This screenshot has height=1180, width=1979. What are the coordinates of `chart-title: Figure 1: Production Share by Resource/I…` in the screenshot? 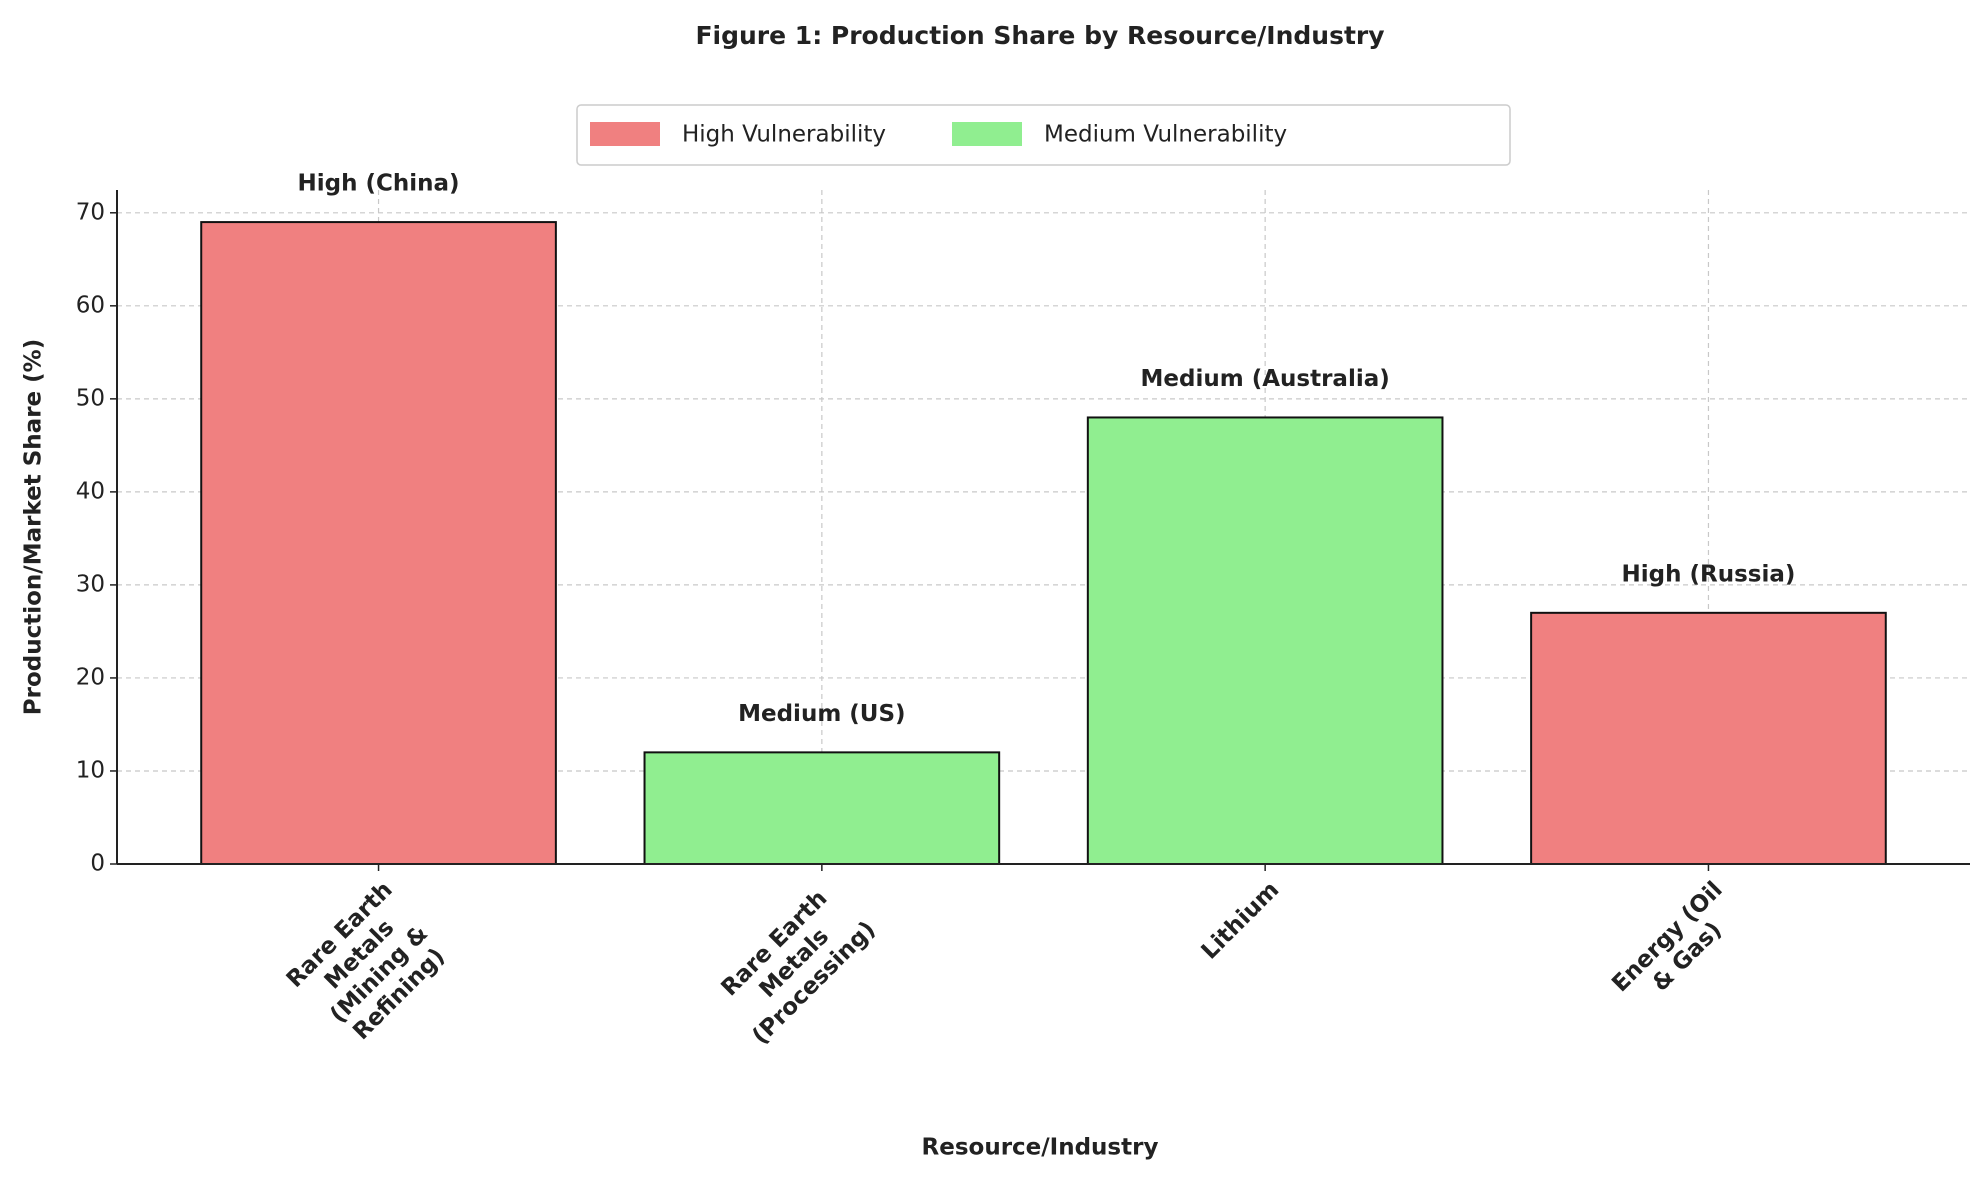 It's located at (1039, 35).